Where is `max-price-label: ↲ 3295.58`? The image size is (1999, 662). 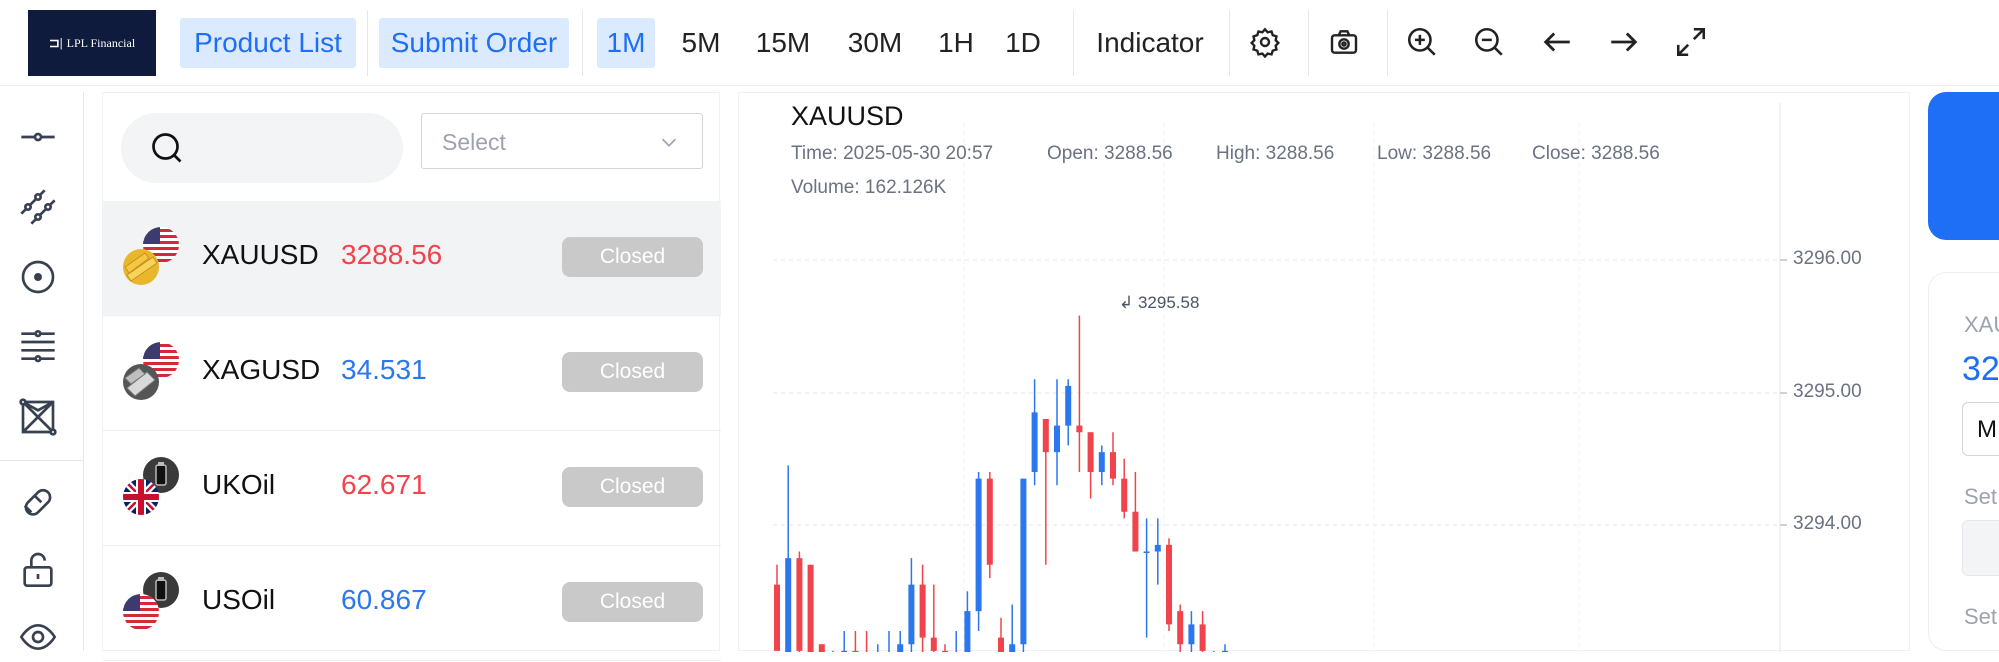
max-price-label: ↲ 3295.58 is located at coordinates (1159, 302).